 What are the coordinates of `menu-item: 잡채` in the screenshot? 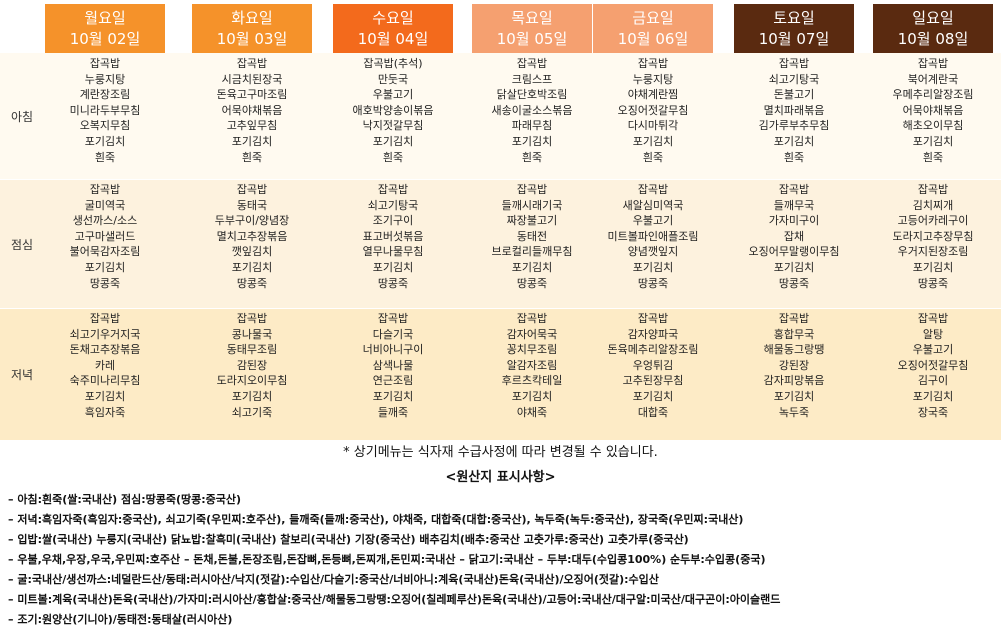 It's located at (794, 236).